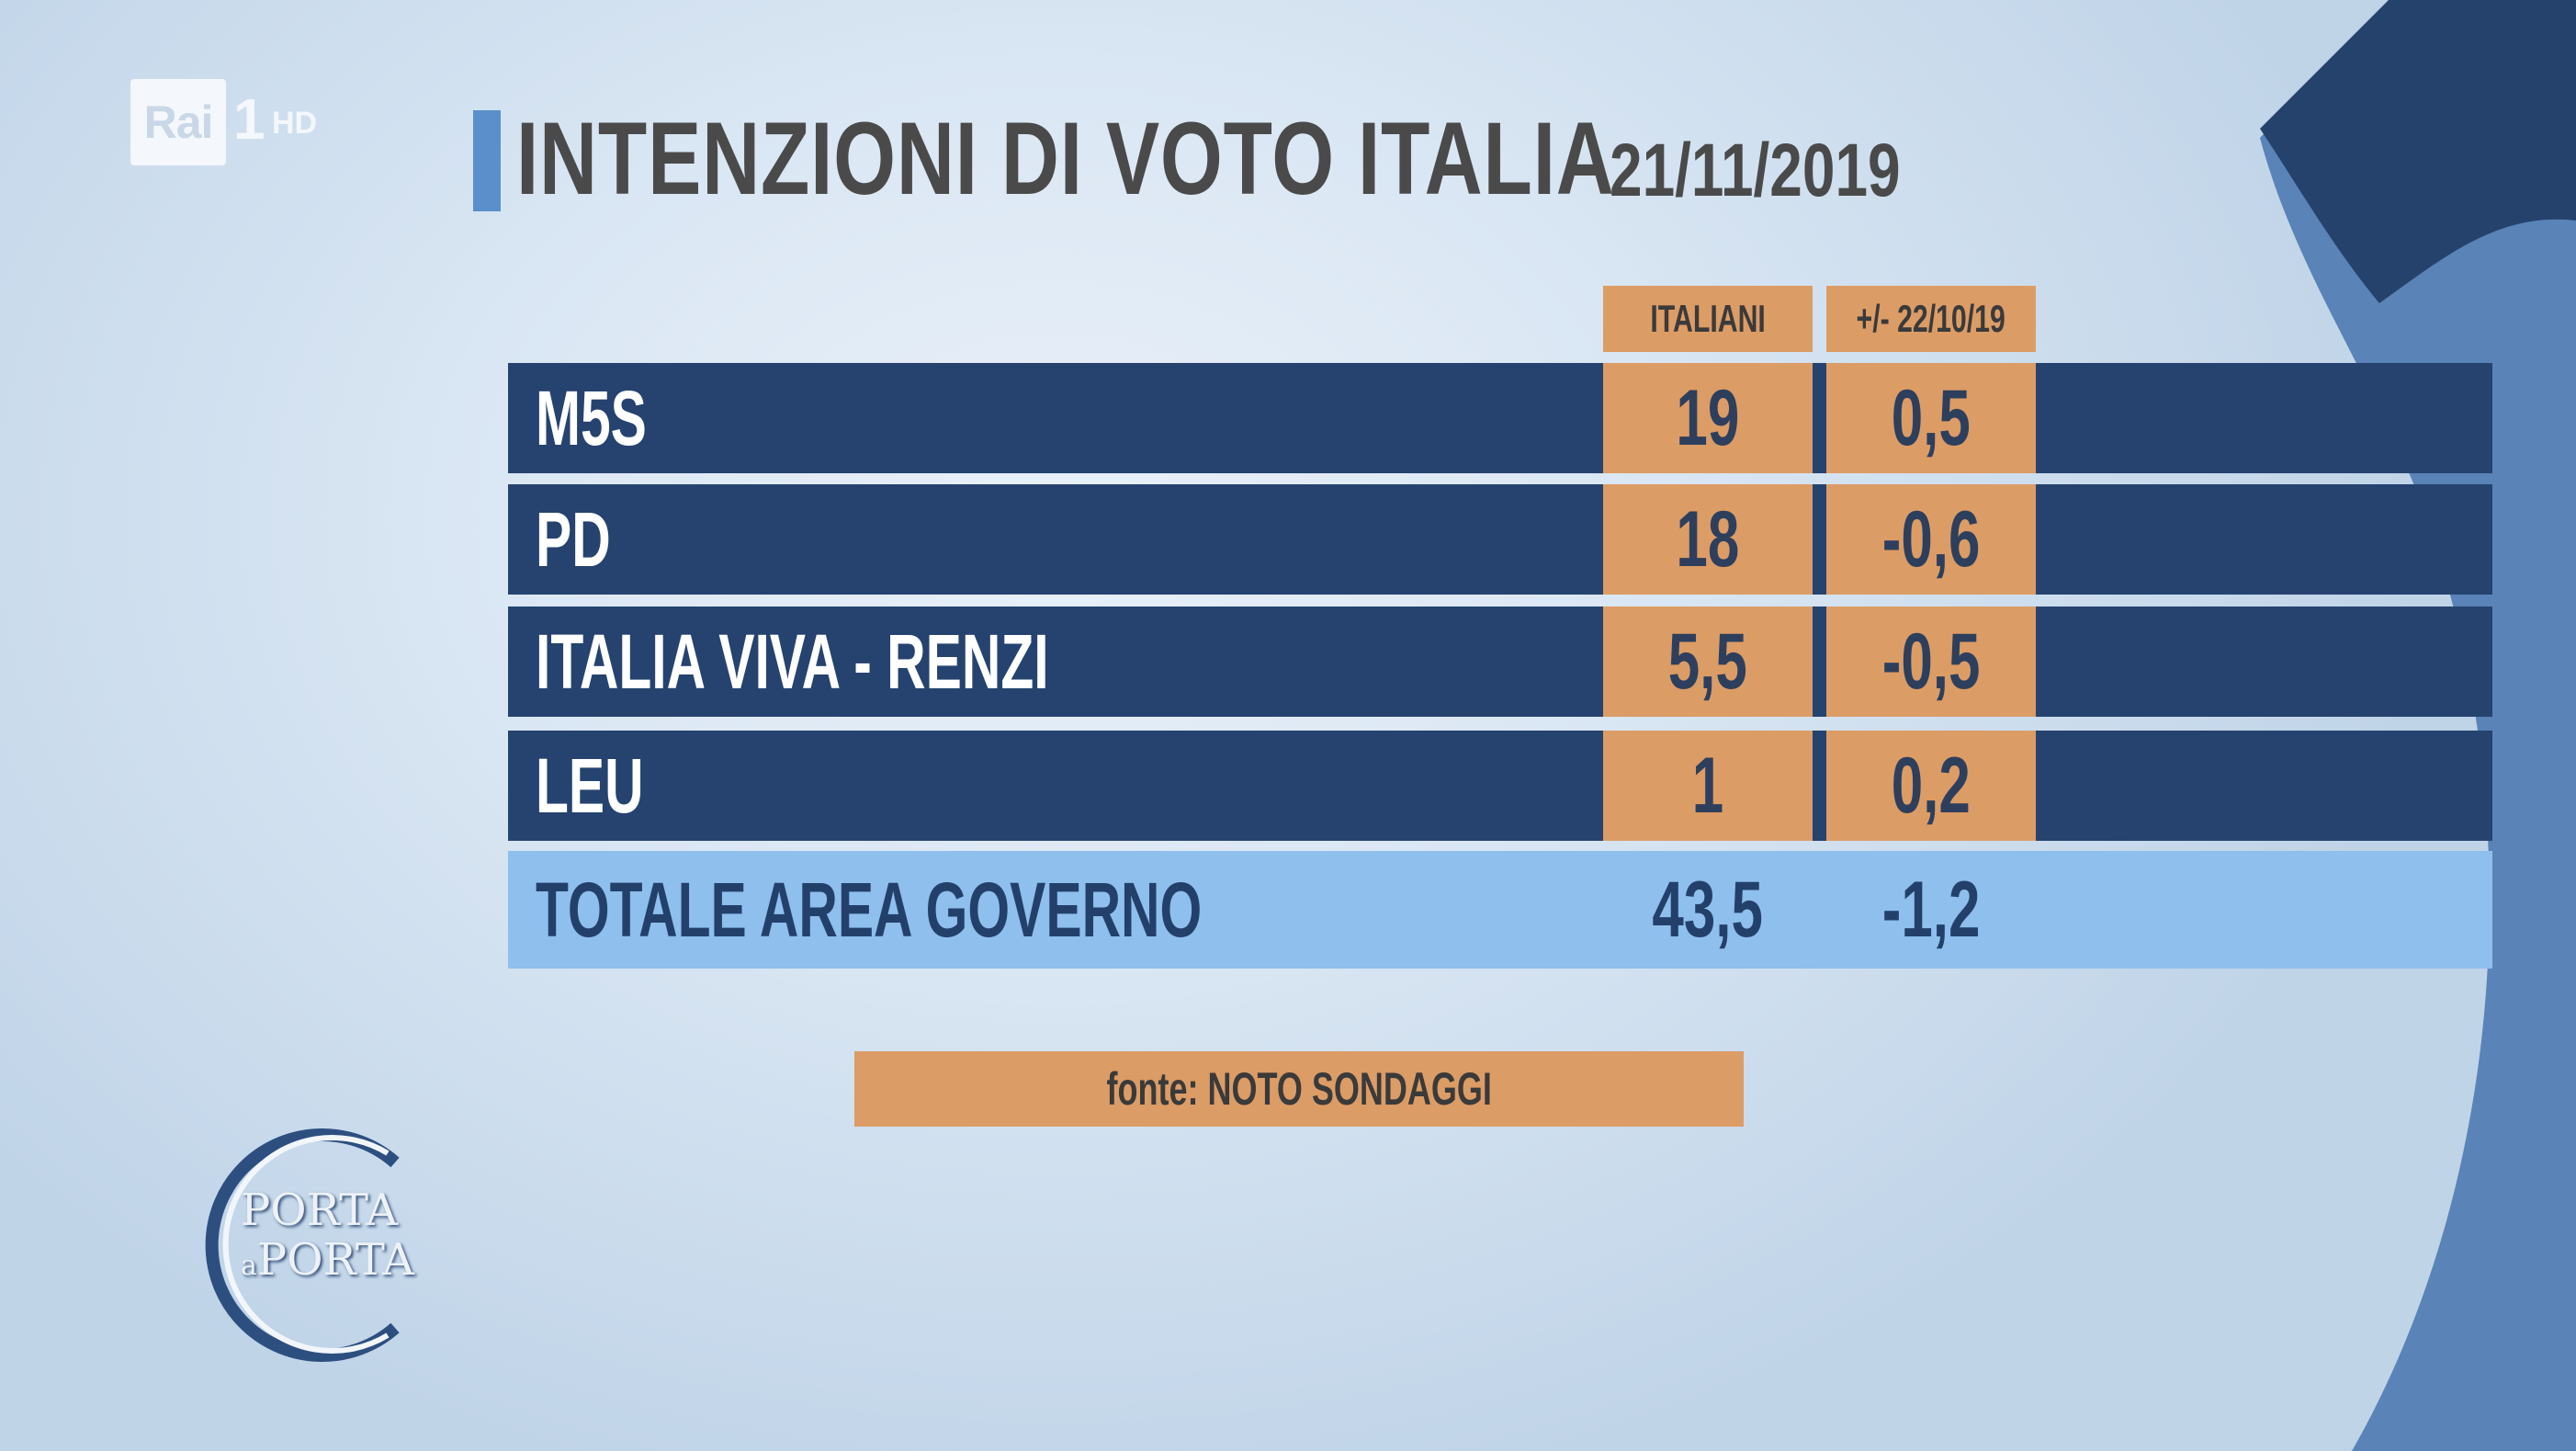  What do you see at coordinates (1931, 661) in the screenshot?
I see `change-value: -0,5` at bounding box center [1931, 661].